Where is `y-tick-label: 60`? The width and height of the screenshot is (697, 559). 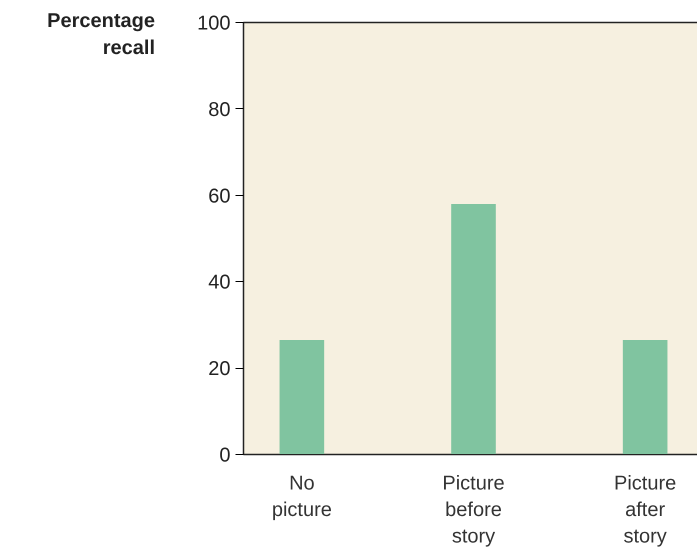 y-tick-label: 60 is located at coordinates (219, 196).